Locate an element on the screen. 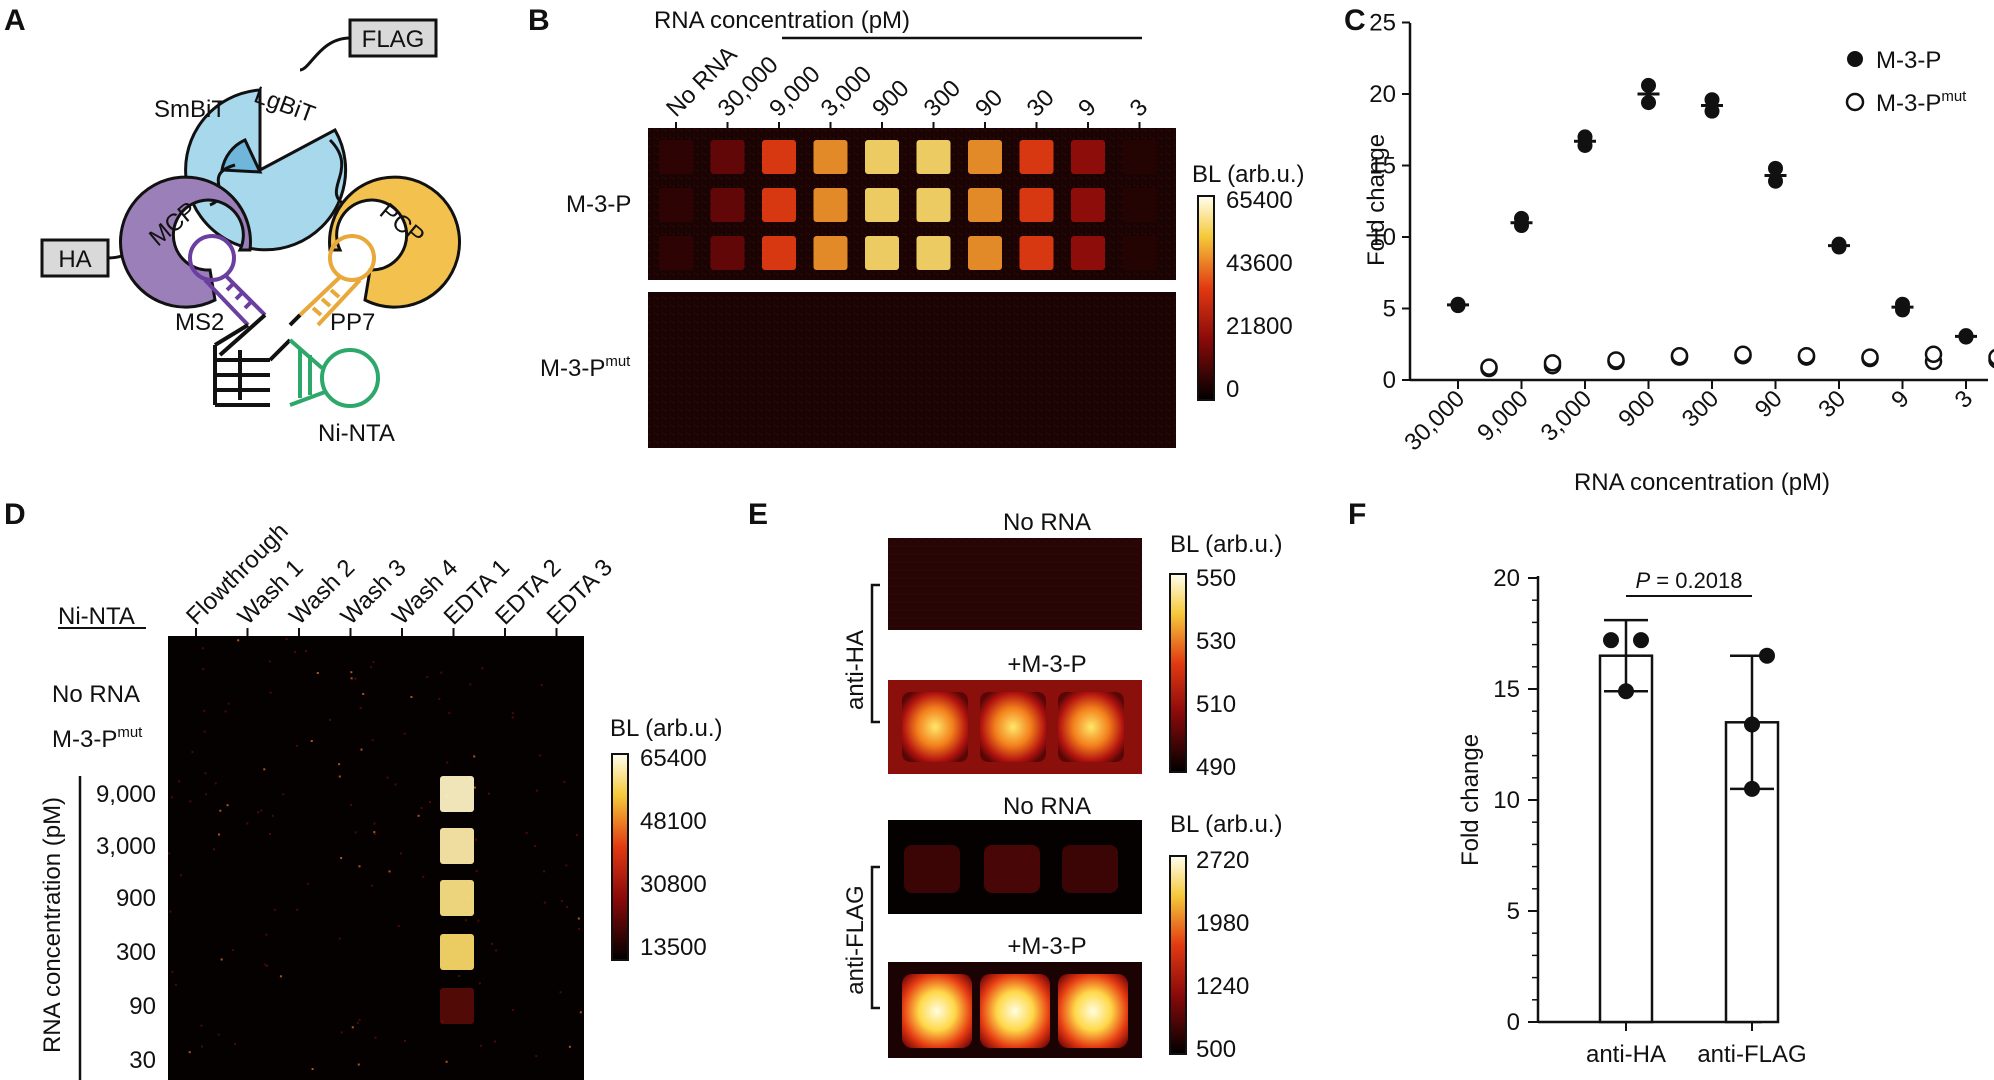 Image resolution: width=1994 pixels, height=1080 pixels. panel-b-cbar-title: BL (arb.u.) is located at coordinates (1248, 174).